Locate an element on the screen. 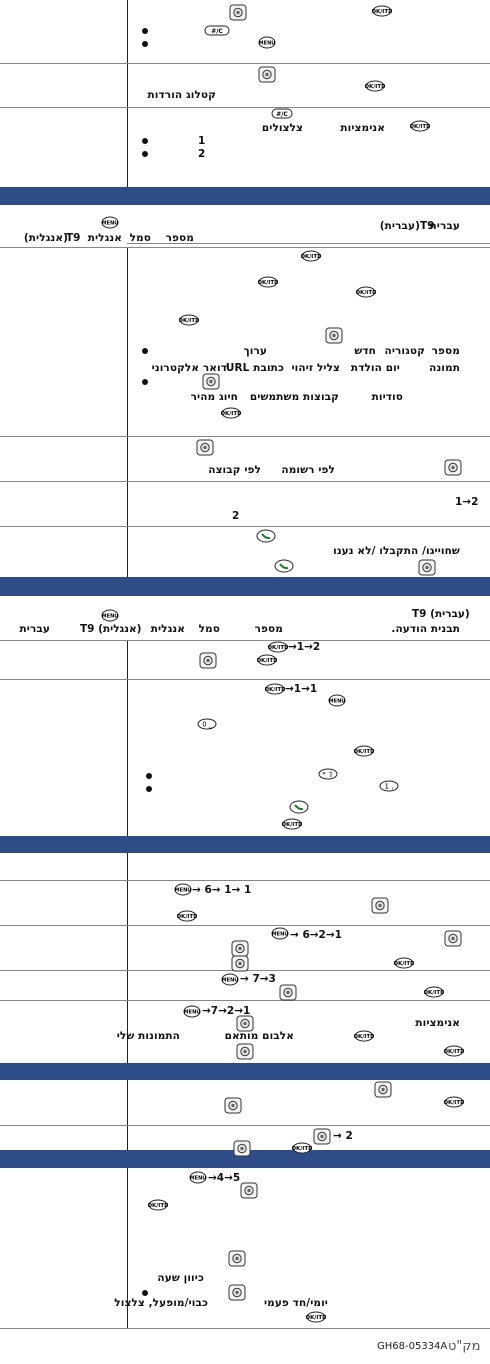 This screenshot has height=1364, width=490. number-key-icon: * ⇧ is located at coordinates (328, 775).